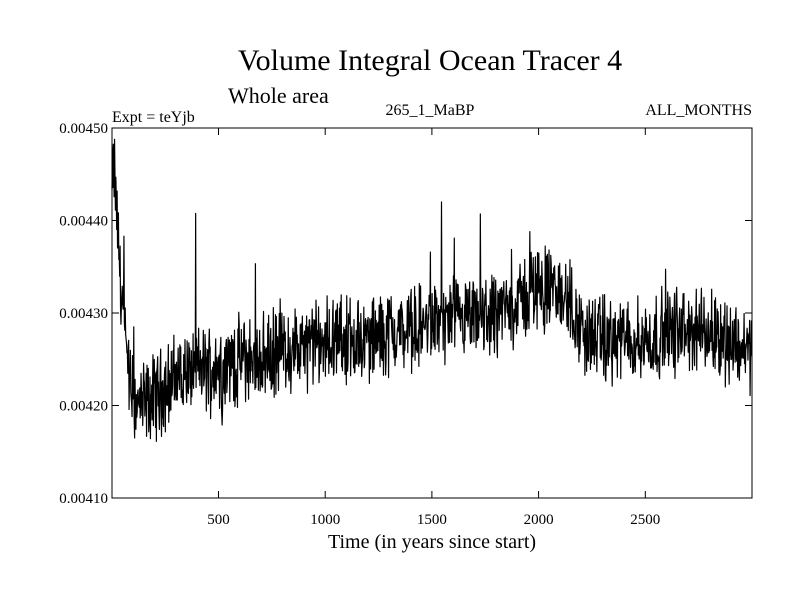  I want to click on y-tick-label: 0.00430, so click(83, 314).